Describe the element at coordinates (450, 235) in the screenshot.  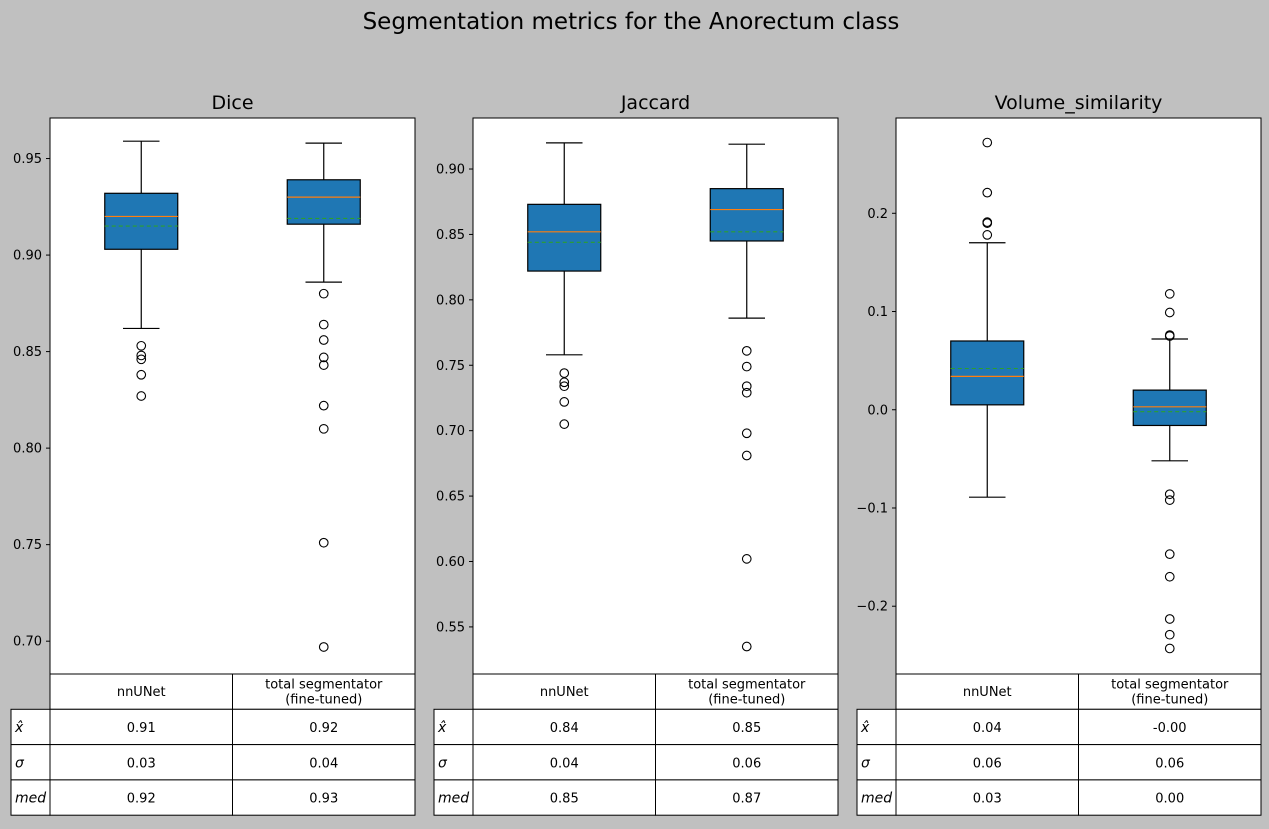
I see `y-tick-label: 0.85` at that location.